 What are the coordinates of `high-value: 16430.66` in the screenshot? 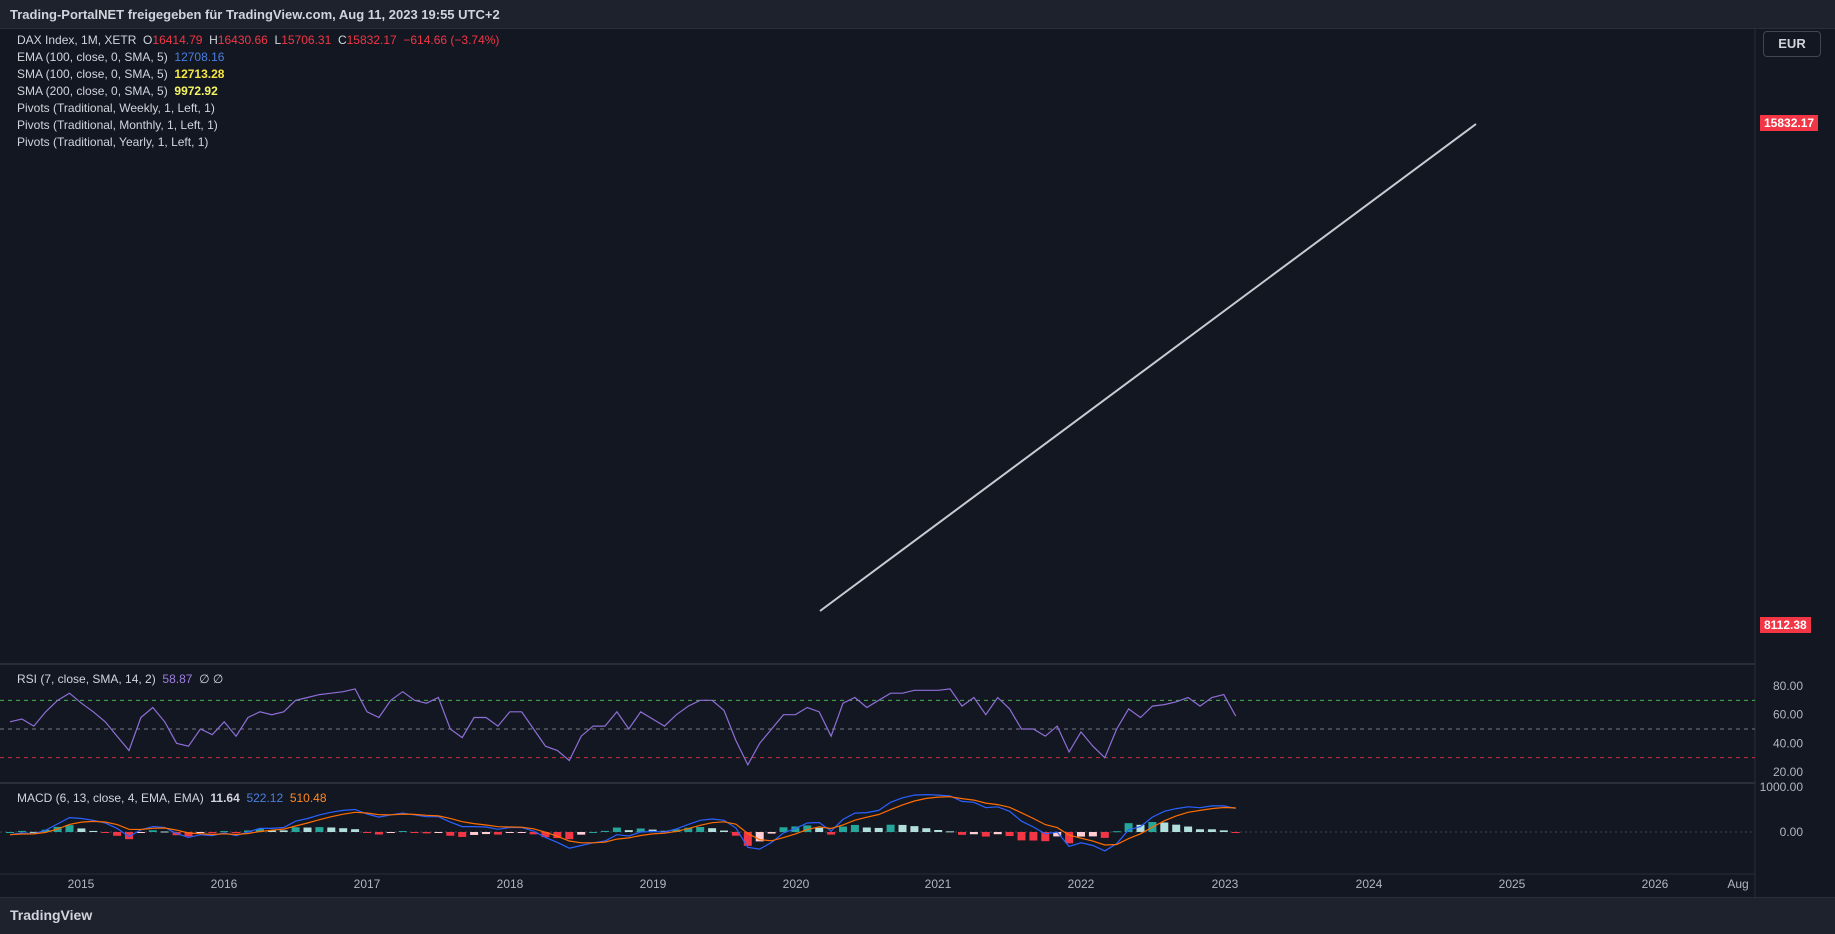 It's located at (242, 40).